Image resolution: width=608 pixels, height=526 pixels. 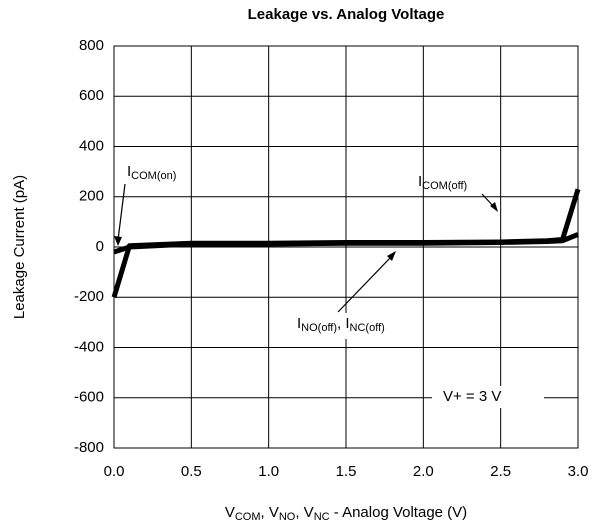 I want to click on annotation: INO(off), INC(off), so click(x=341, y=324).